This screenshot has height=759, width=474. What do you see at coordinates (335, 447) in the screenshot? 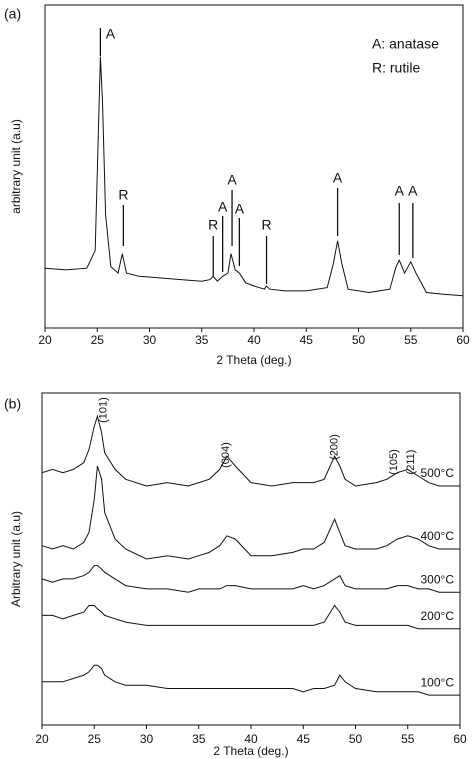
I see `peak-label: (200)` at bounding box center [335, 447].